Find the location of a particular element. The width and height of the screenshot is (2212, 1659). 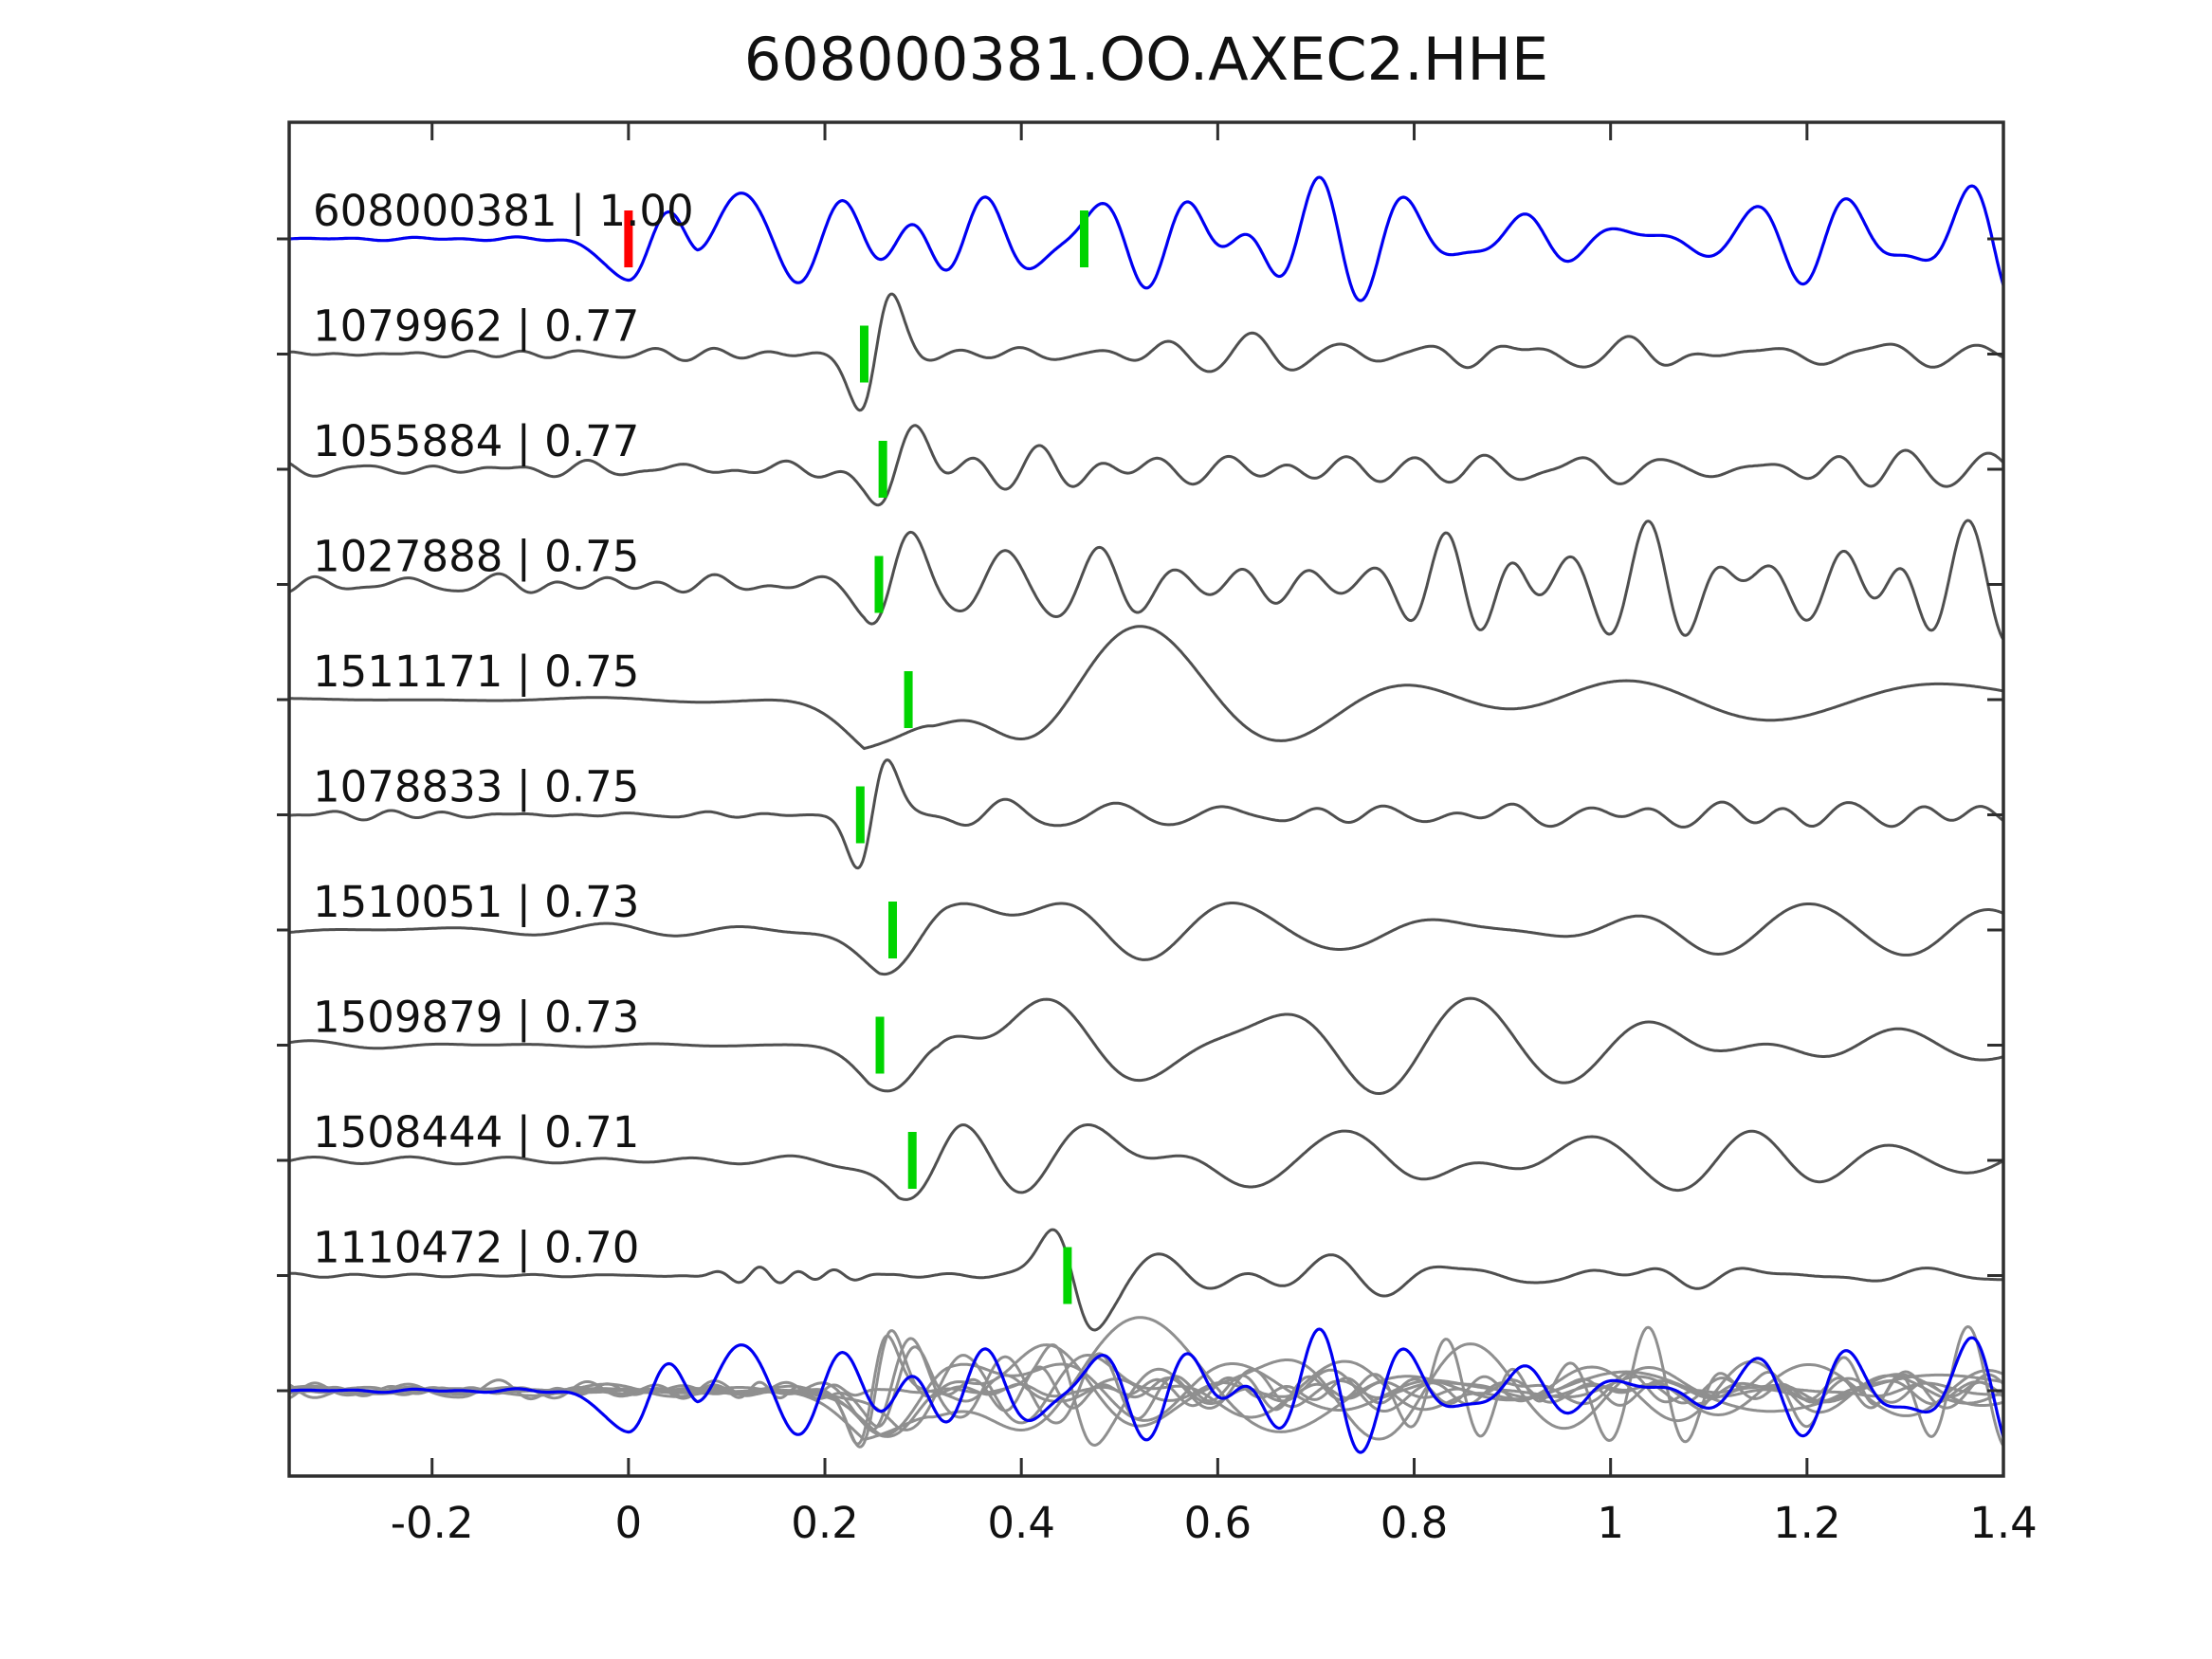

x-tick-label: 1.2 is located at coordinates (1807, 1523).